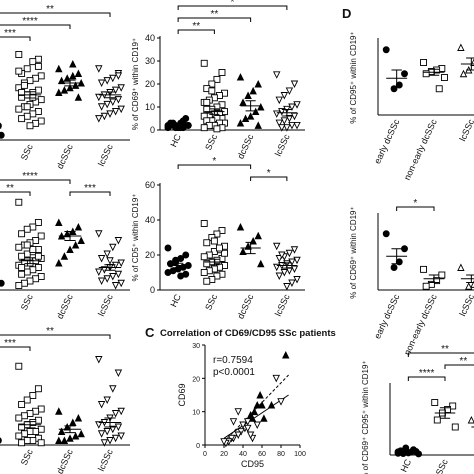  What do you see at coordinates (150, 38) in the screenshot?
I see `y-tick-label: 40` at bounding box center [150, 38].